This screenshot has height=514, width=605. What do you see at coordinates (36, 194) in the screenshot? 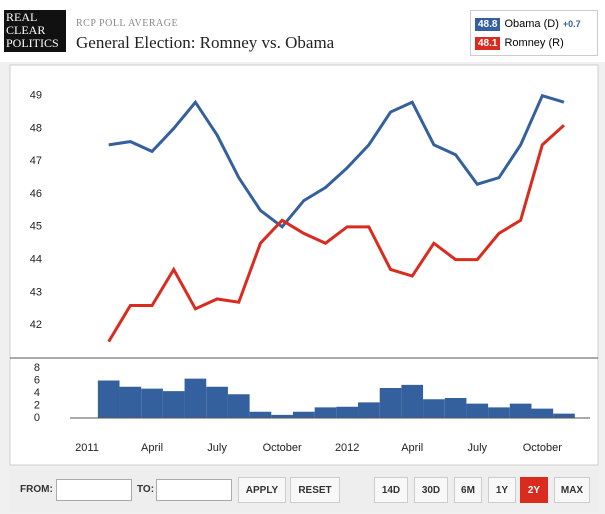
I see `y-tick-label: 46` at bounding box center [36, 194].